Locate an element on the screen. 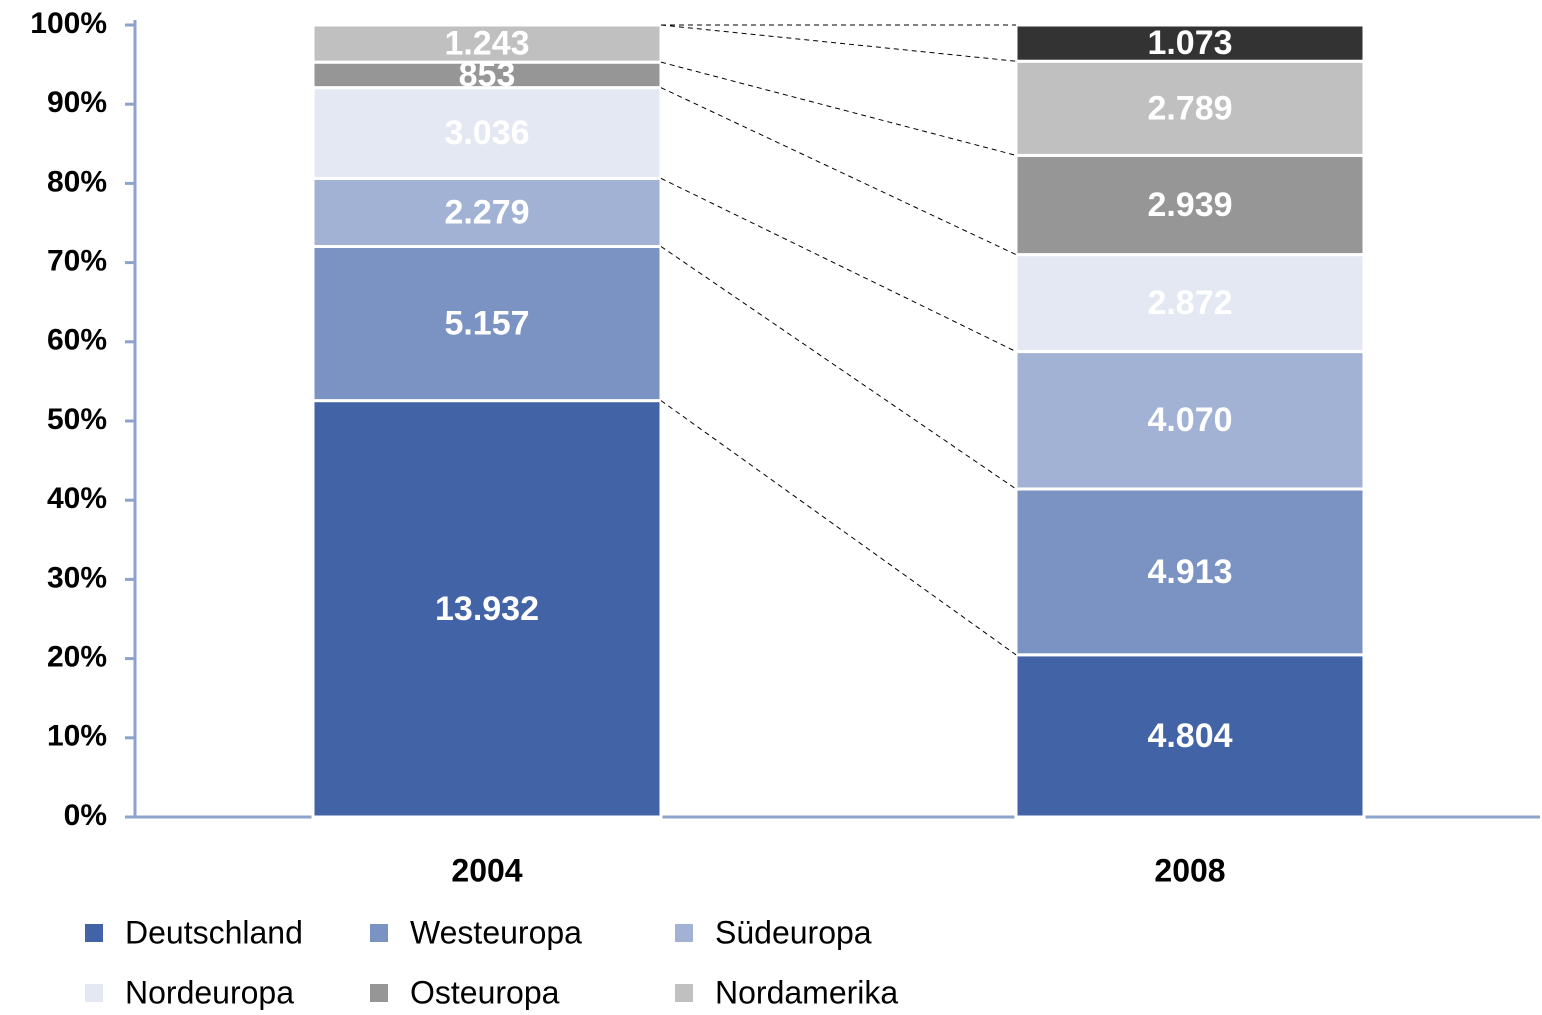  data-label: 3.036 is located at coordinates (486, 133).